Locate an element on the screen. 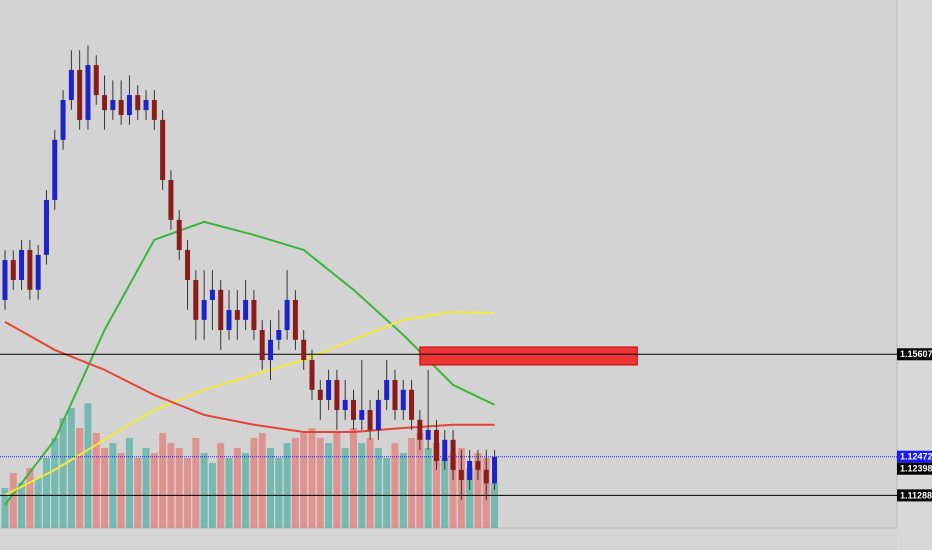 The width and height of the screenshot is (932, 550). price-zone is located at coordinates (528, 356).